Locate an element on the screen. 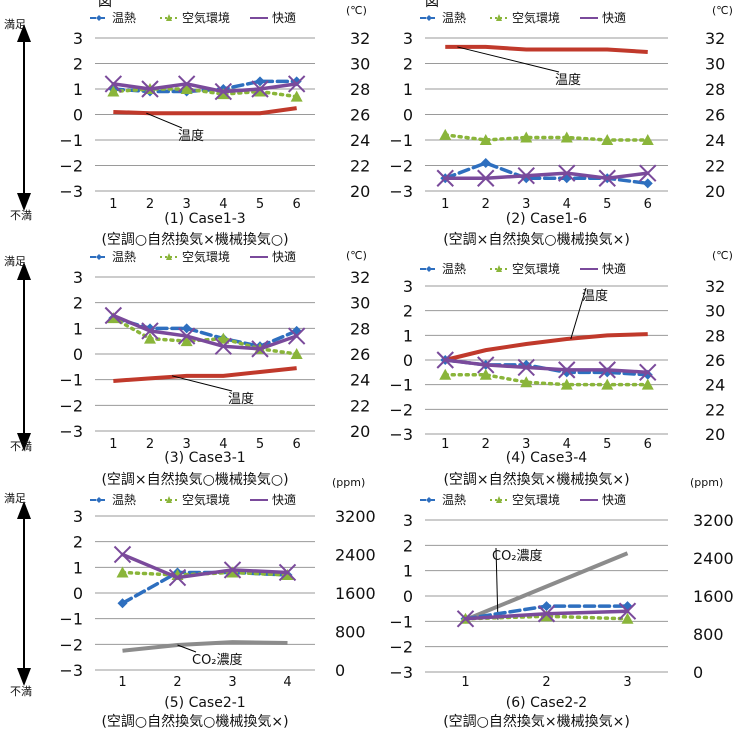  y2-tick-label: 2400 is located at coordinates (713, 558).